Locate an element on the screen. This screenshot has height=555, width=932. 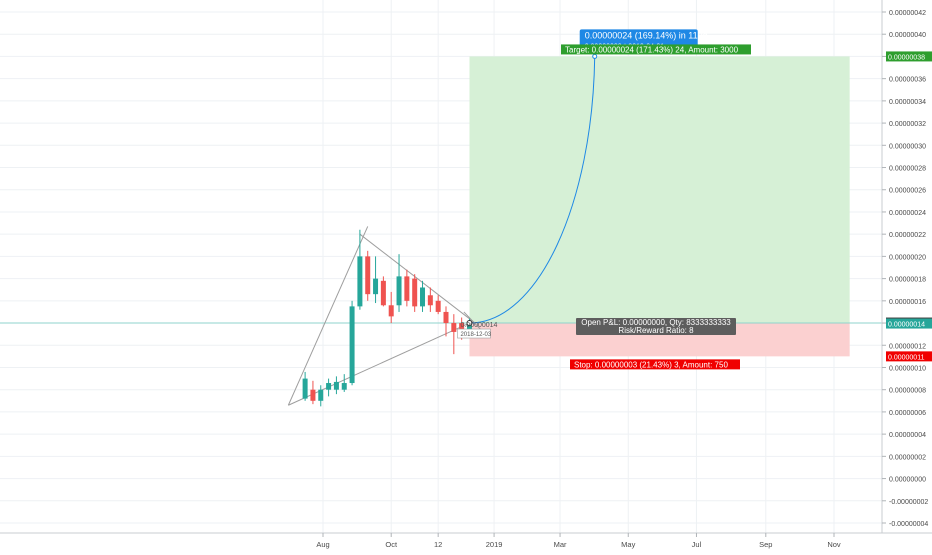
y-tick-label: 0.00000006 is located at coordinates (907, 413).